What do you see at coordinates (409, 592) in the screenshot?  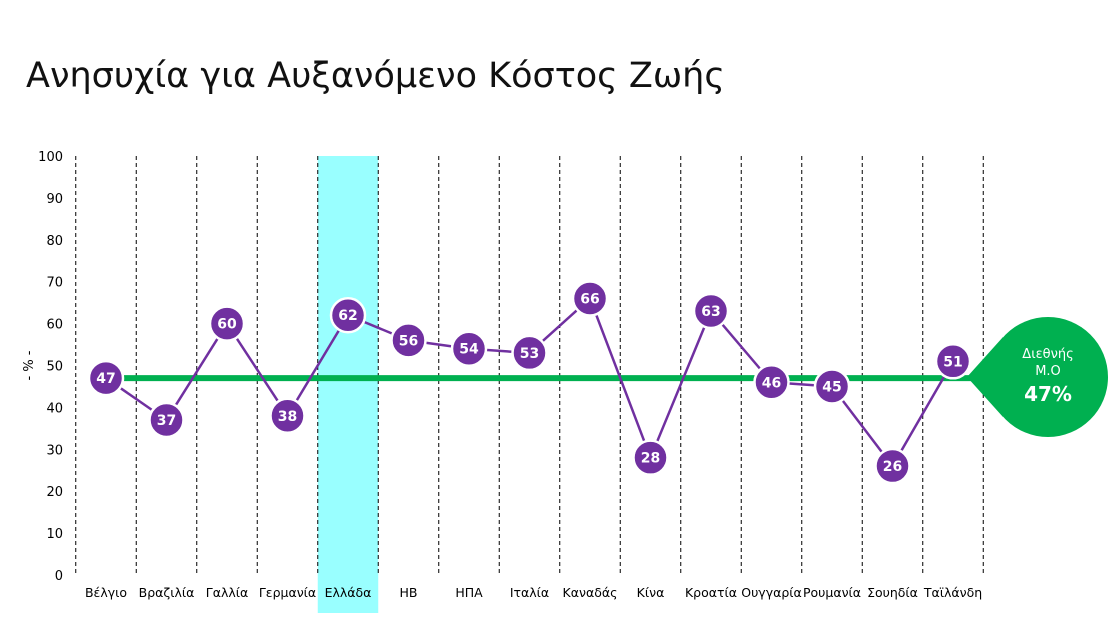 I see `x-tick-label: ΗΒ` at bounding box center [409, 592].